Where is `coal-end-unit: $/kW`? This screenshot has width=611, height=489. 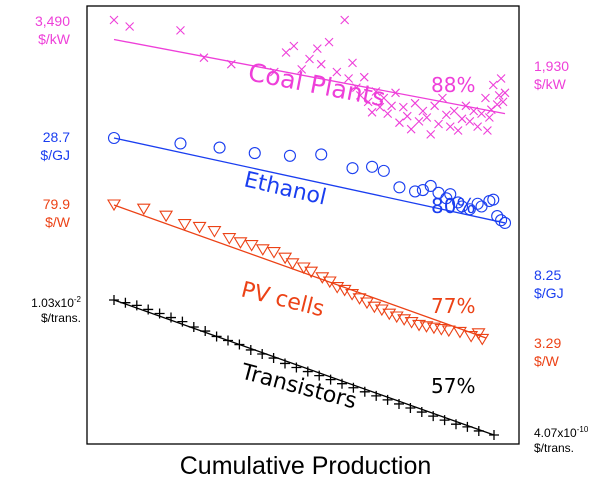 coal-end-unit: $/kW is located at coordinates (550, 84).